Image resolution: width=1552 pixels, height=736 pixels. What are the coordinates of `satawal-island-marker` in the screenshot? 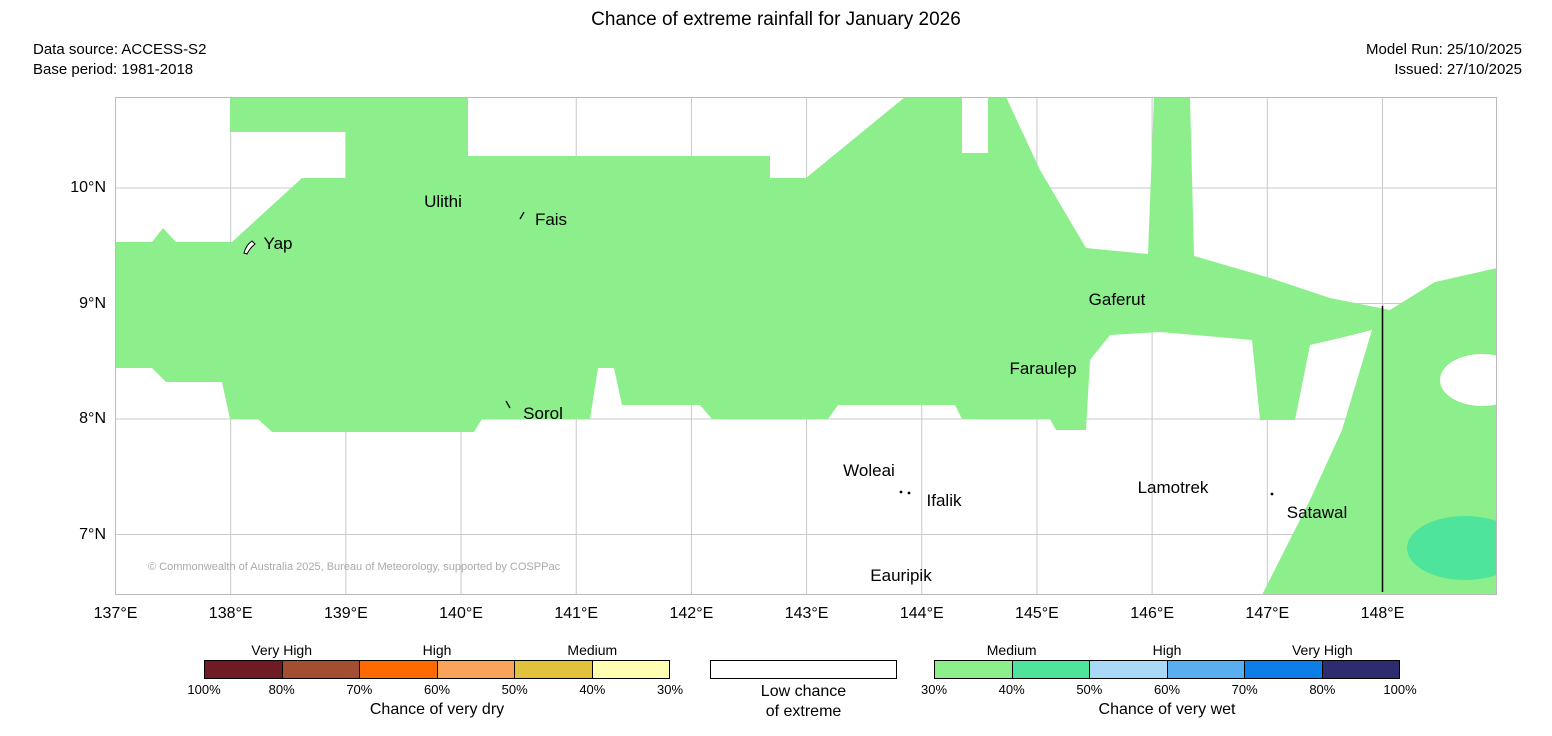 It's located at (1272, 494).